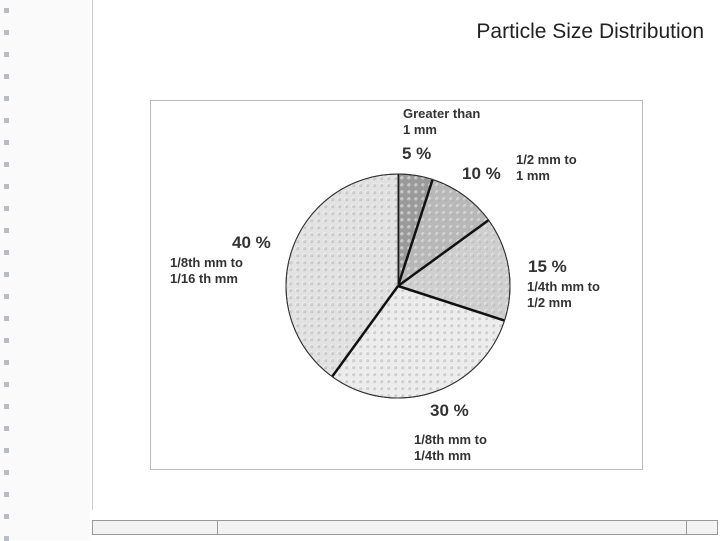  Describe the element at coordinates (563, 294) in the screenshot. I see `category-label: 1/4th mm to 1/2 mm` at that location.